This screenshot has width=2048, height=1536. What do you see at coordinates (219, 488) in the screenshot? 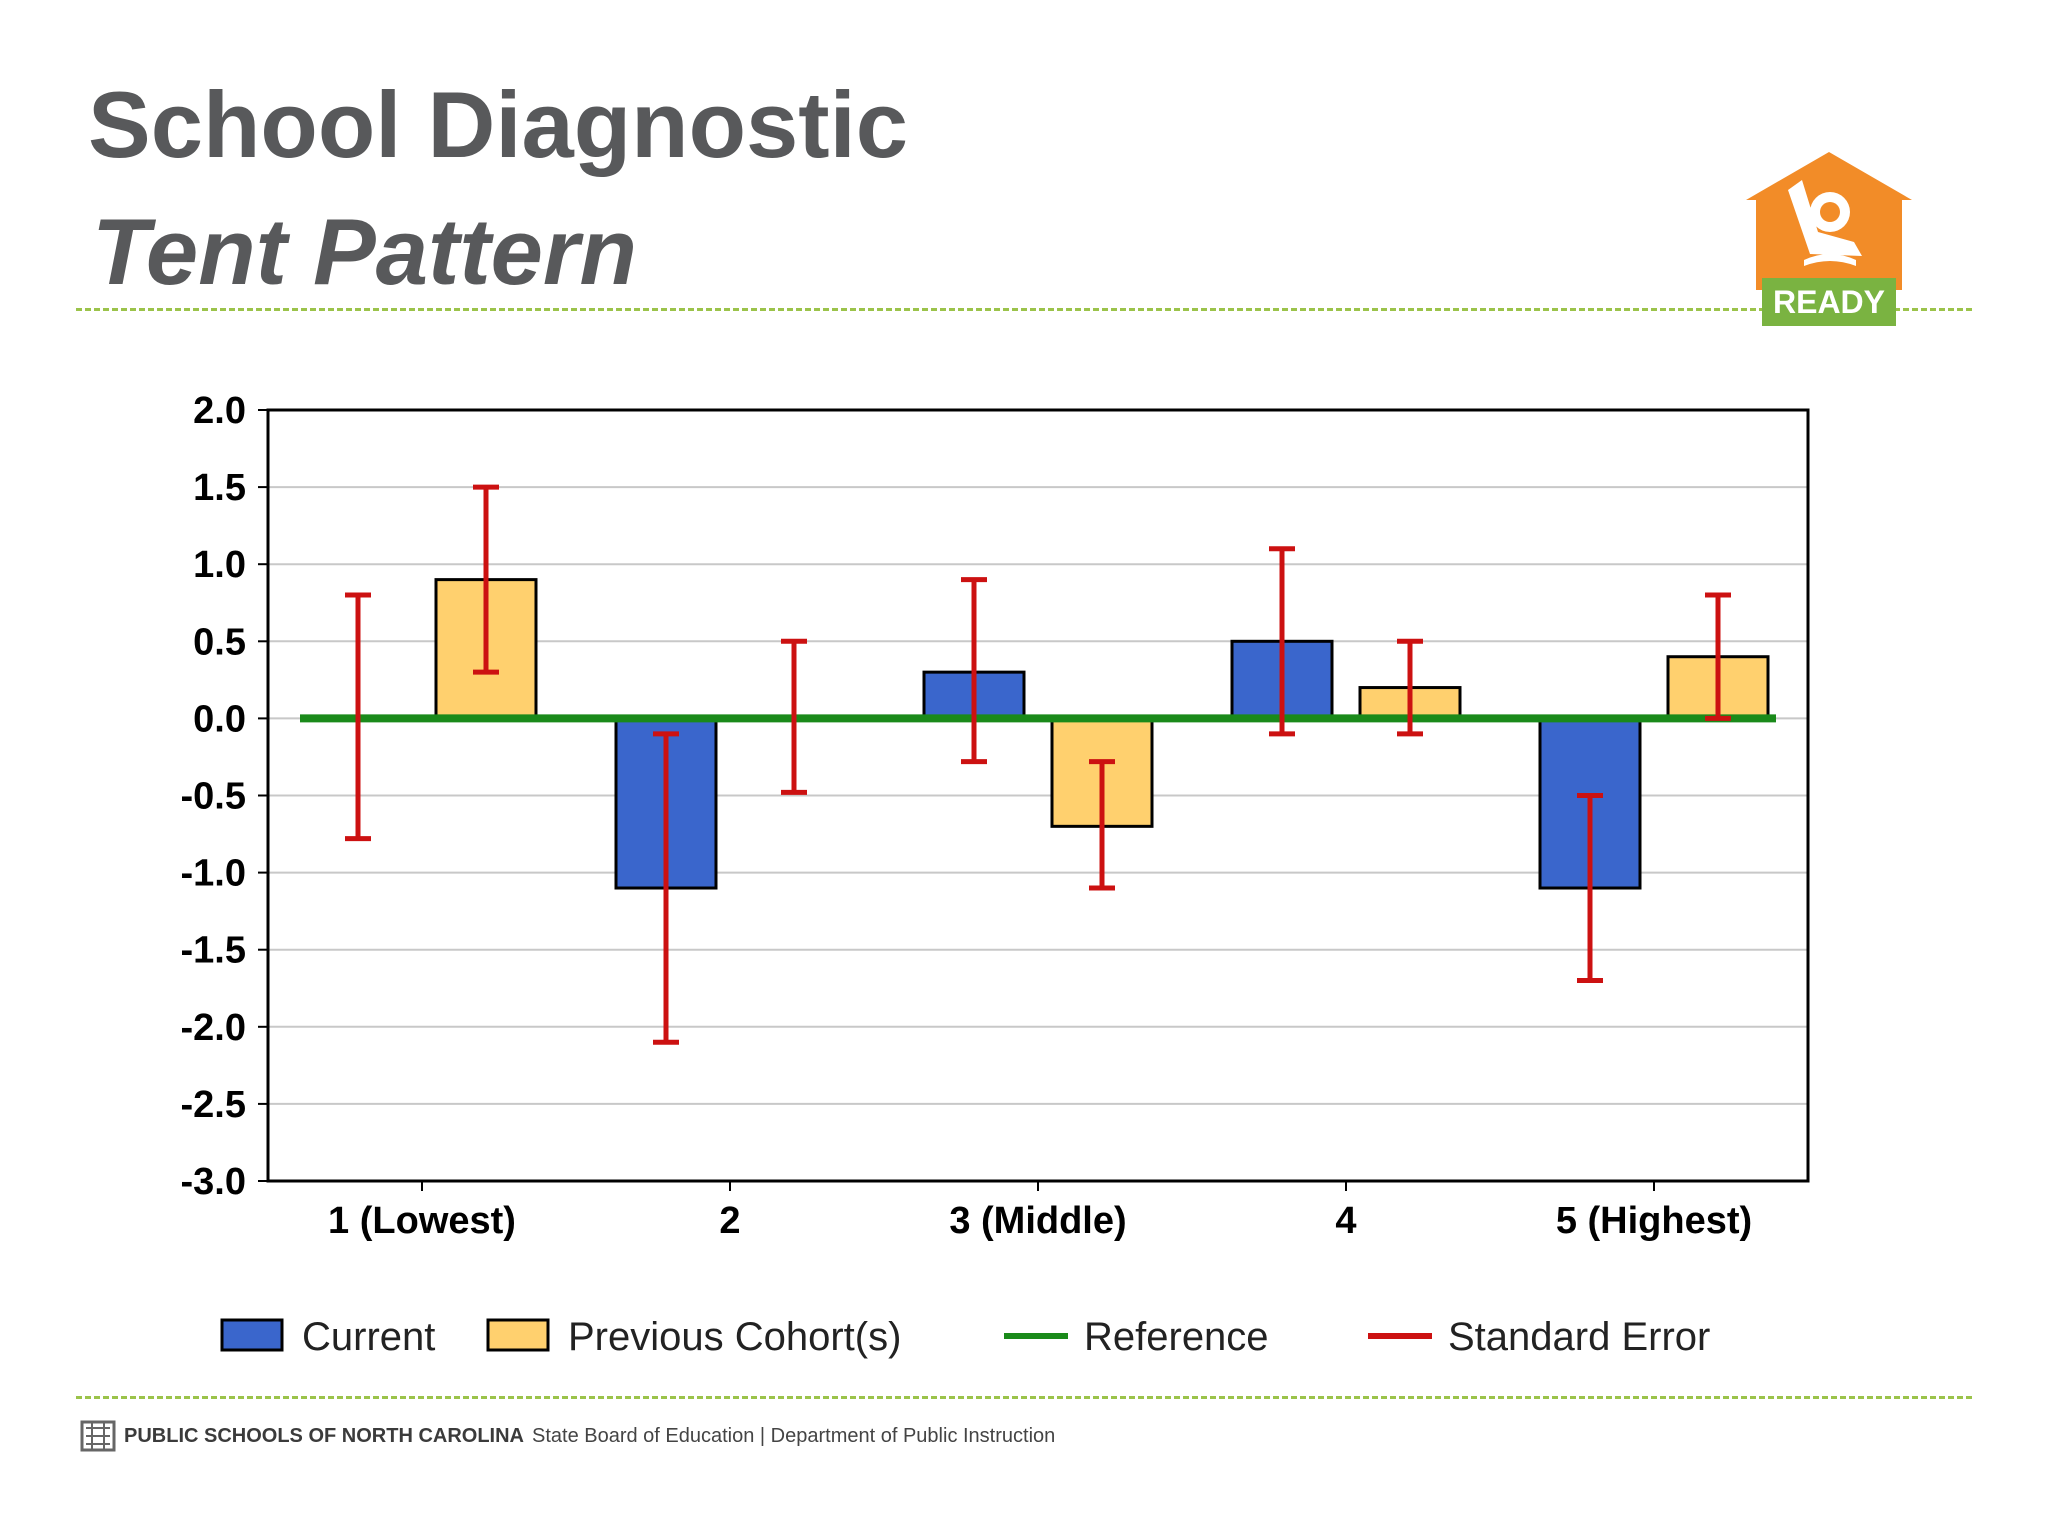
I see `y-tick-label: 1.5` at bounding box center [219, 488].